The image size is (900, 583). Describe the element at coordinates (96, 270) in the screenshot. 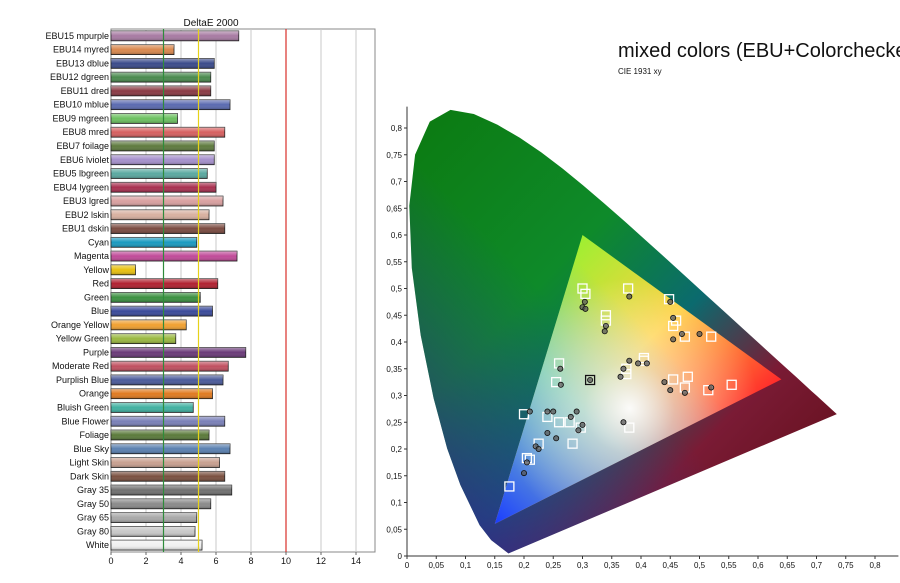

I see `bar-category-label: Yellow` at that location.